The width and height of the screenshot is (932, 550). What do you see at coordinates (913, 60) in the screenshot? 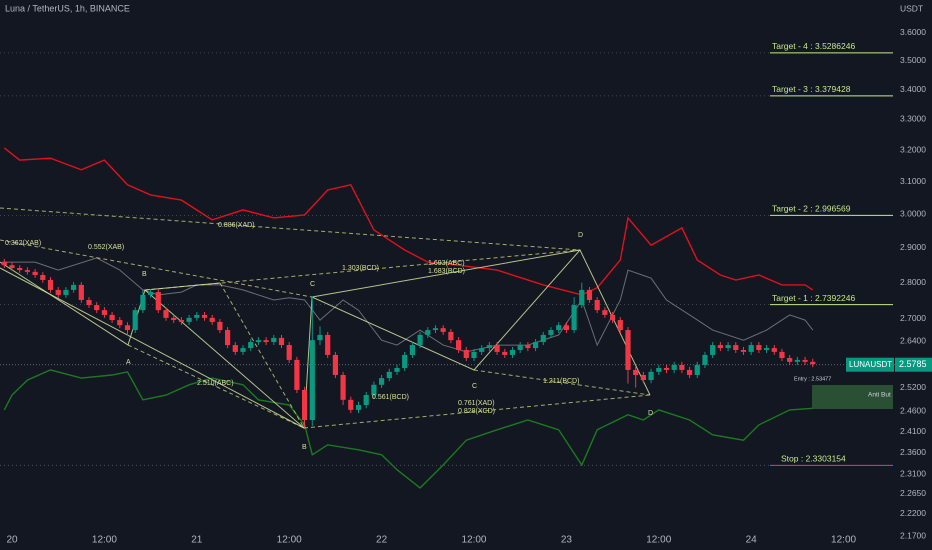
I see `y-tick-label: 3.5000` at bounding box center [913, 60].